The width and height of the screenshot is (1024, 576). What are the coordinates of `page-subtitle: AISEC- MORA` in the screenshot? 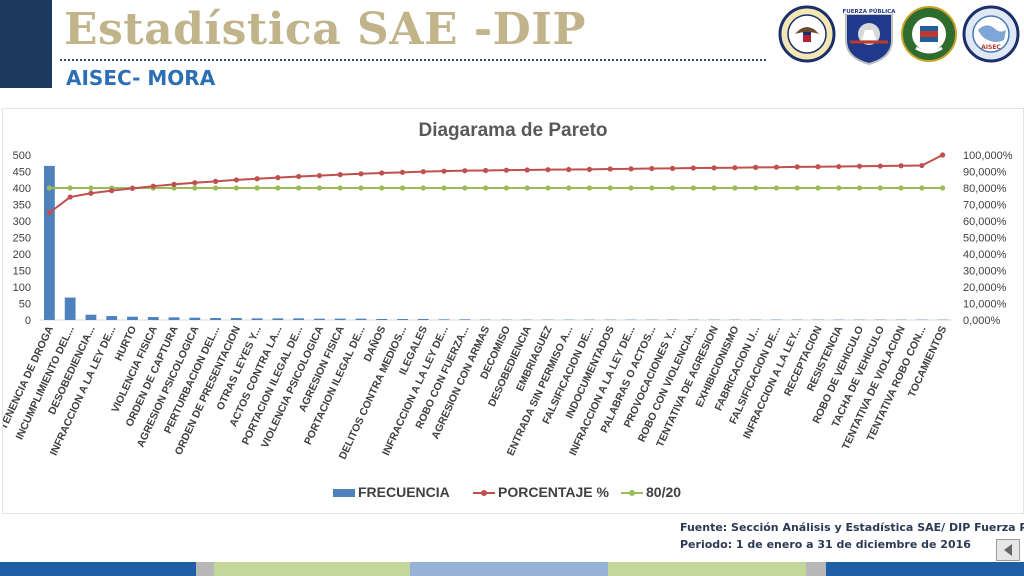 It's located at (141, 78).